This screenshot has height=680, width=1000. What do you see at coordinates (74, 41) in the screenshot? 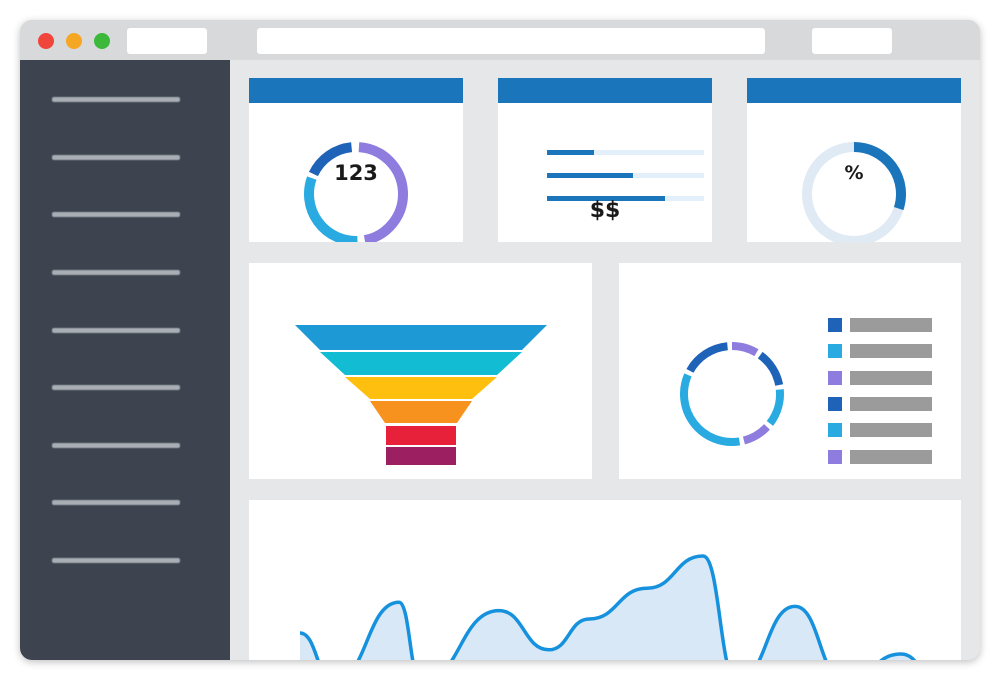
I see `minimize-button` at bounding box center [74, 41].